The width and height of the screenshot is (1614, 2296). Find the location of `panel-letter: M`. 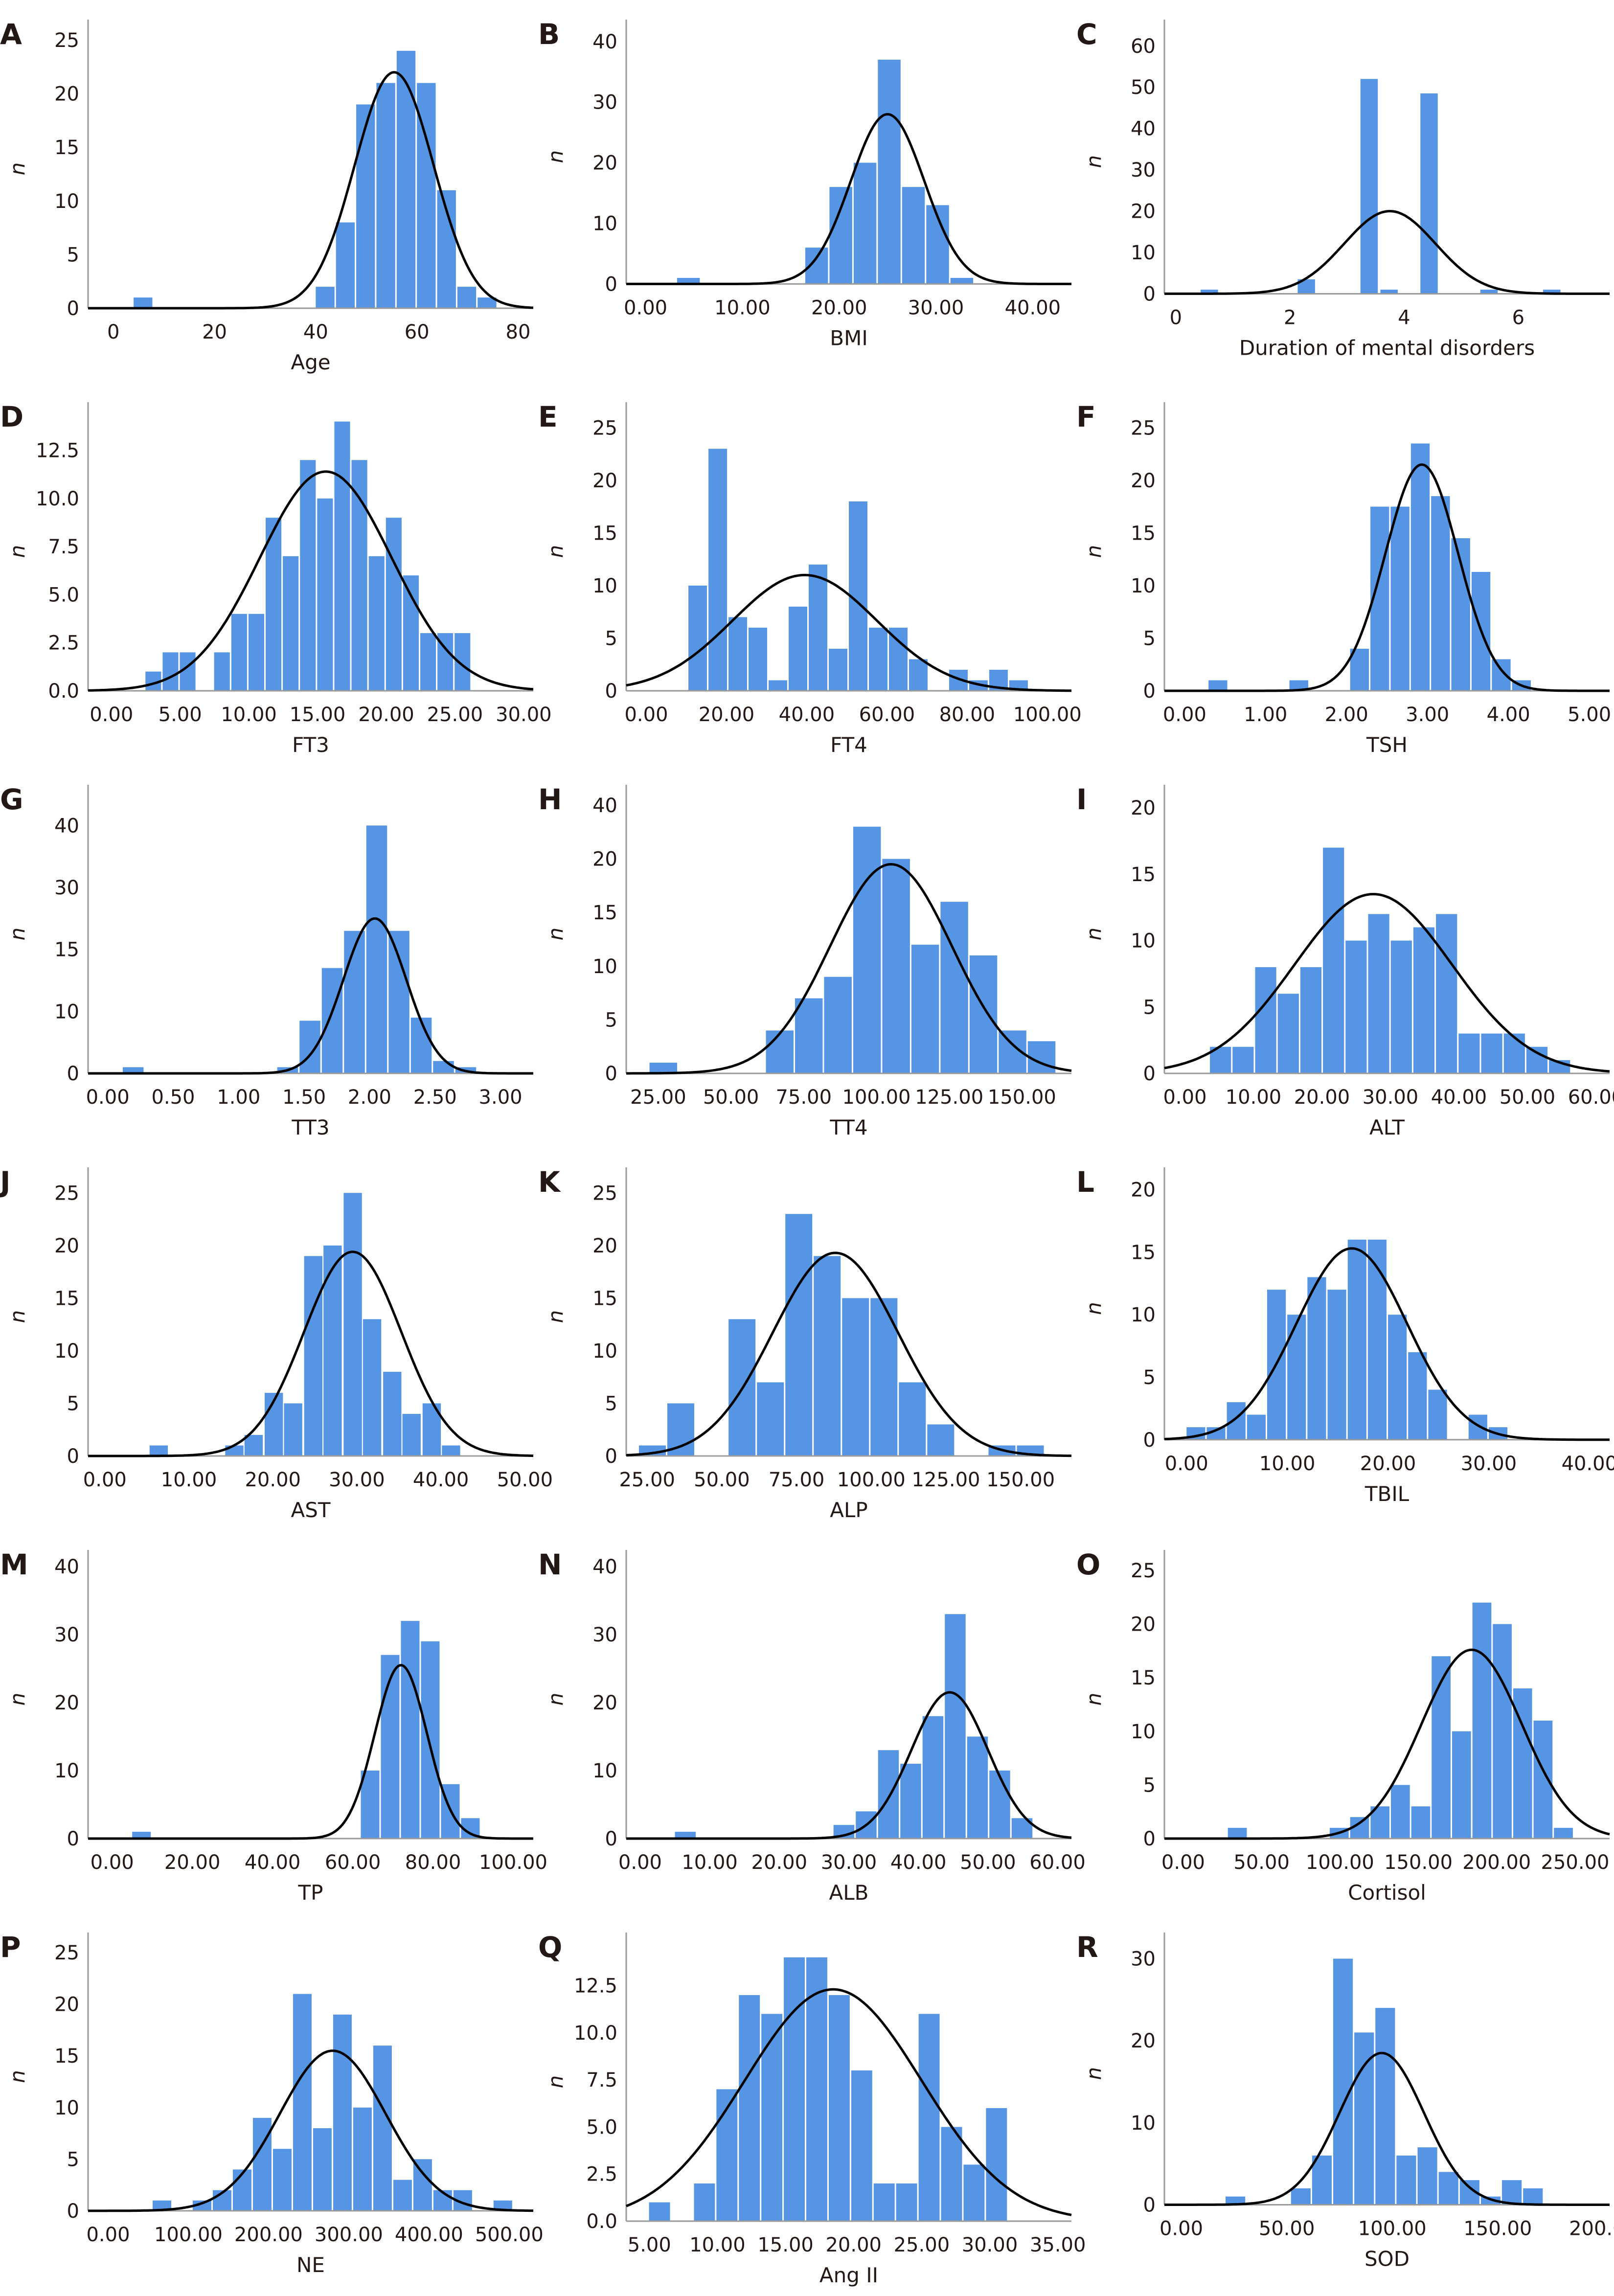

panel-letter: M is located at coordinates (14, 1564).